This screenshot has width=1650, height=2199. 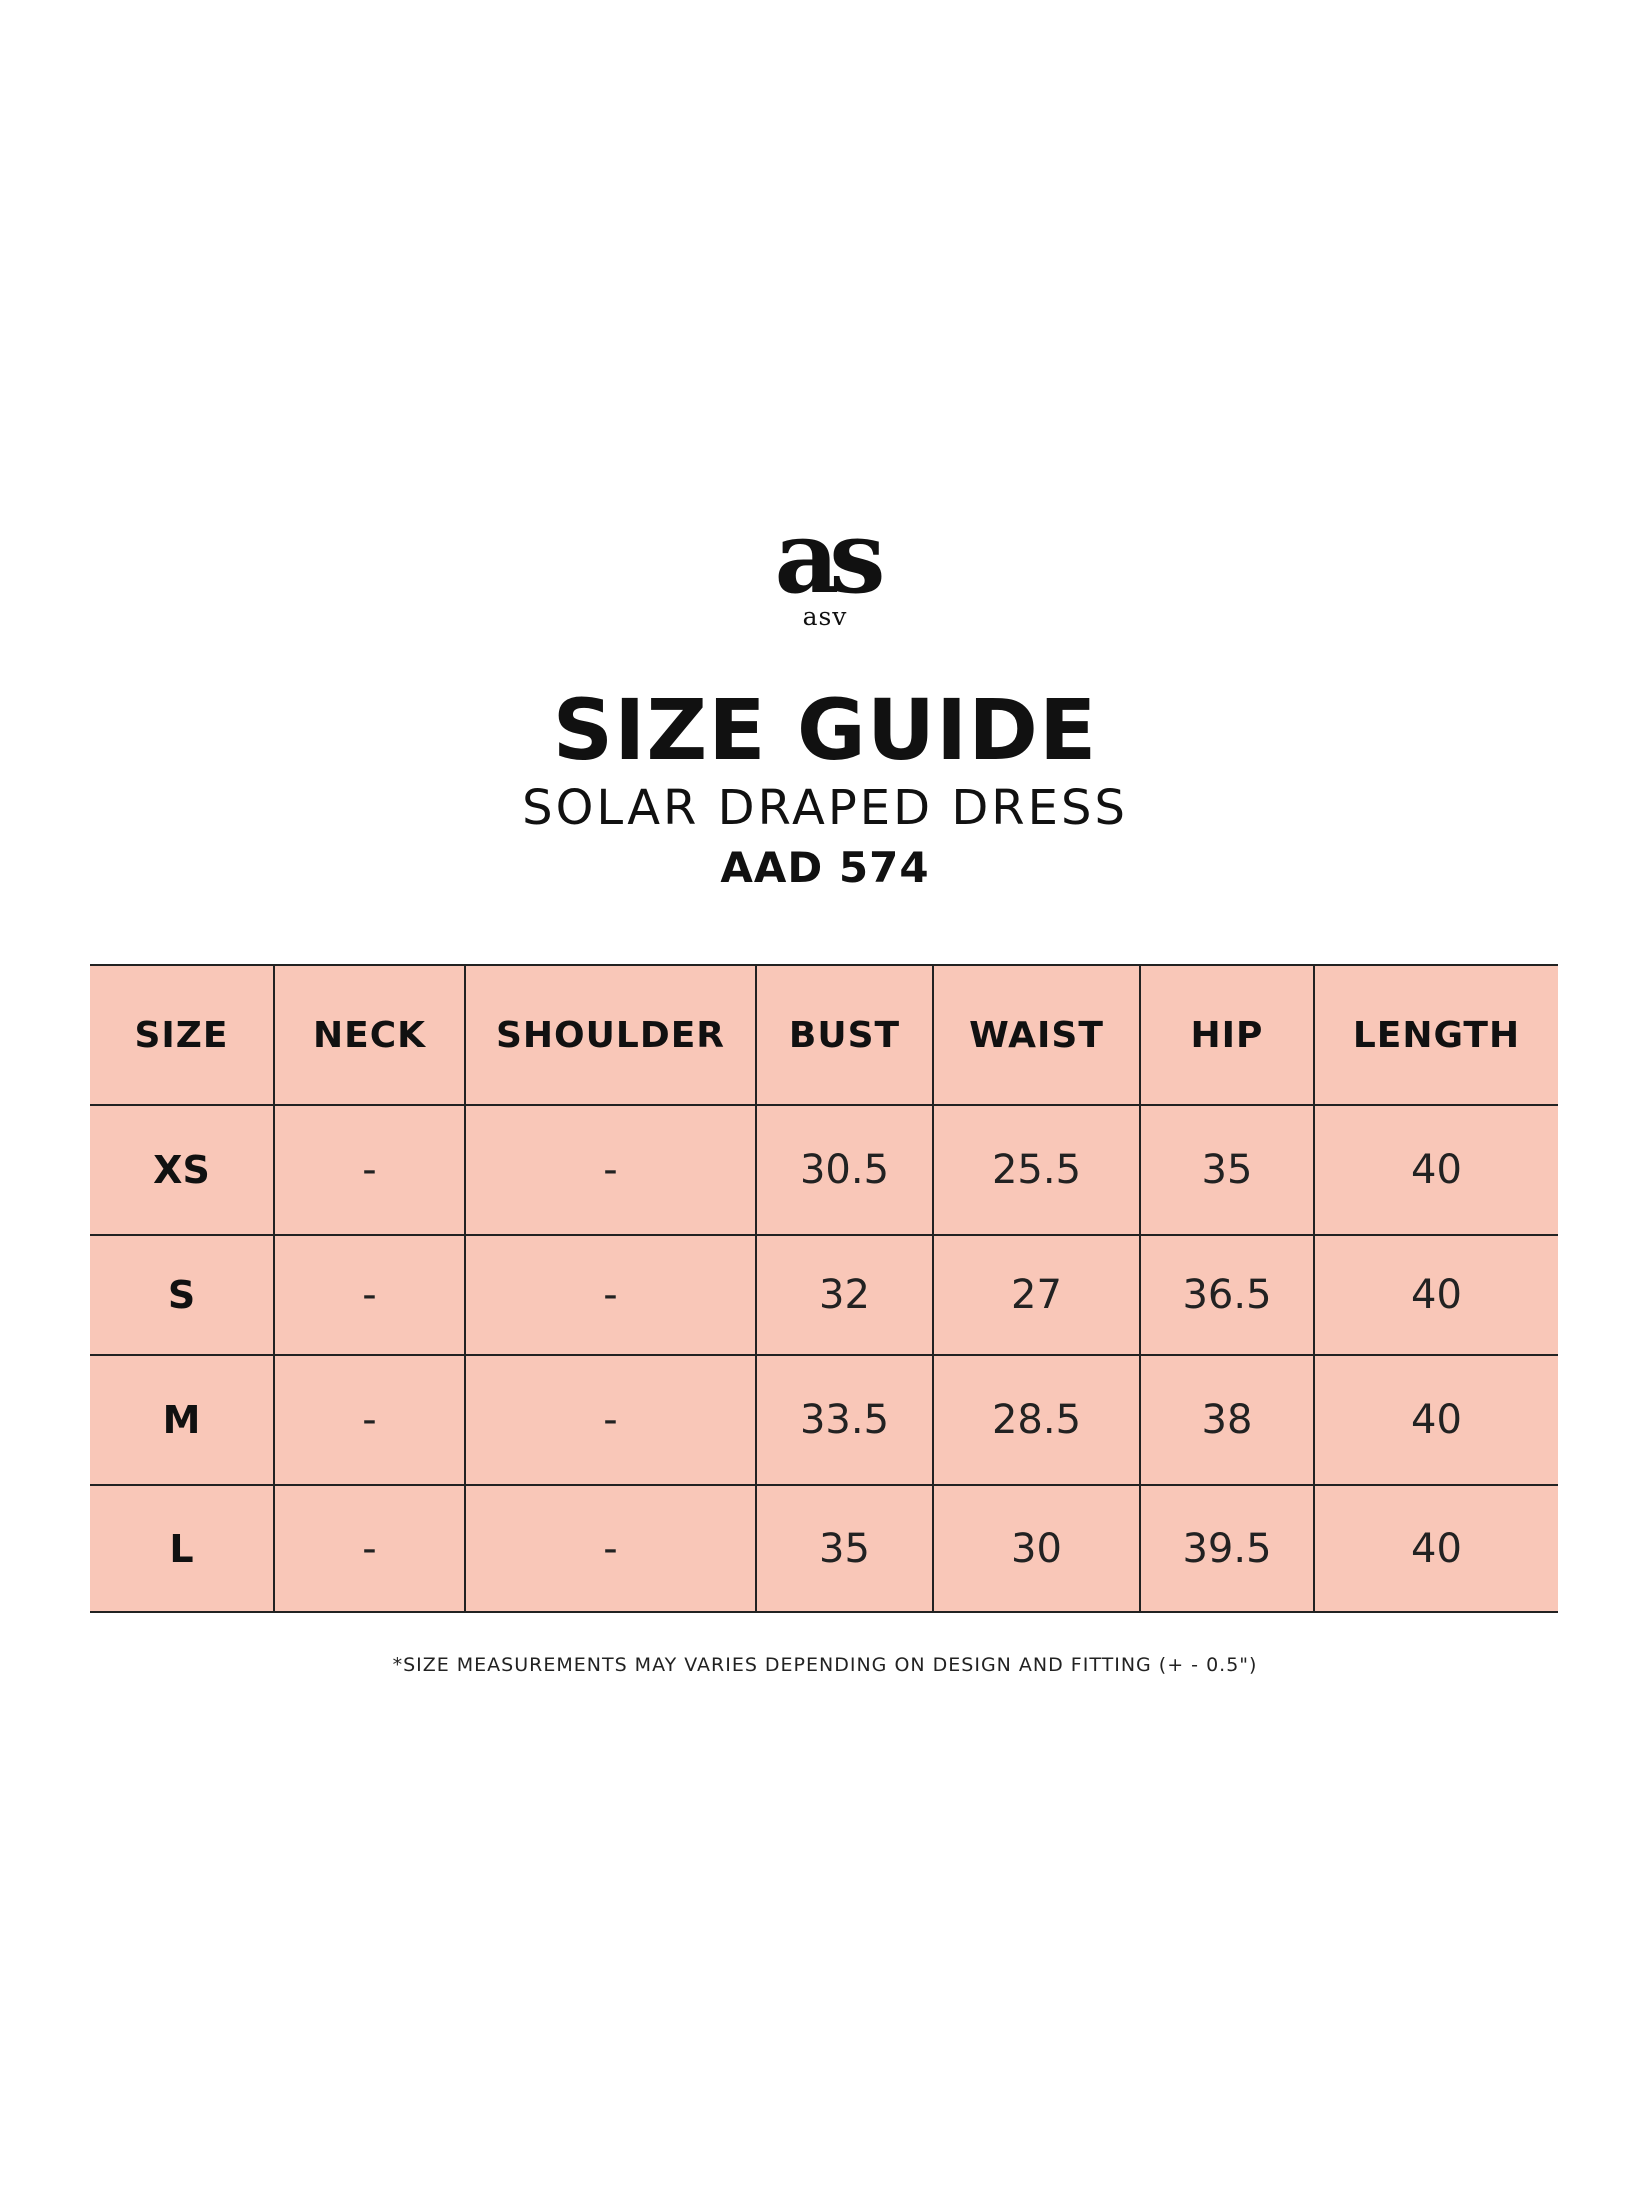 I want to click on column-header-waist: WAIST, so click(x=1036, y=1035).